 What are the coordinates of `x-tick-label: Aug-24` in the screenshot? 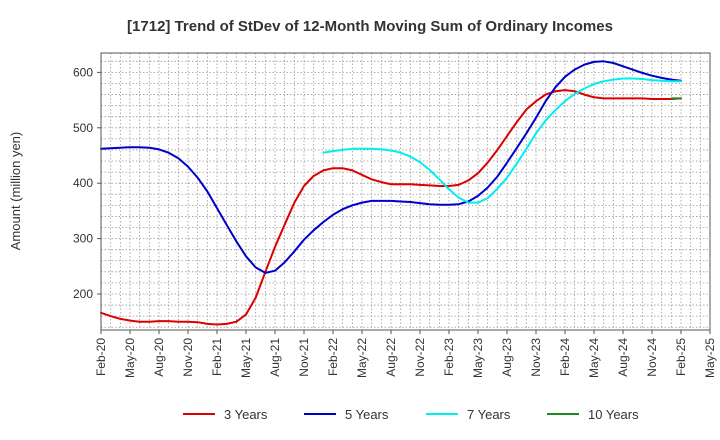 It's located at (623, 357).